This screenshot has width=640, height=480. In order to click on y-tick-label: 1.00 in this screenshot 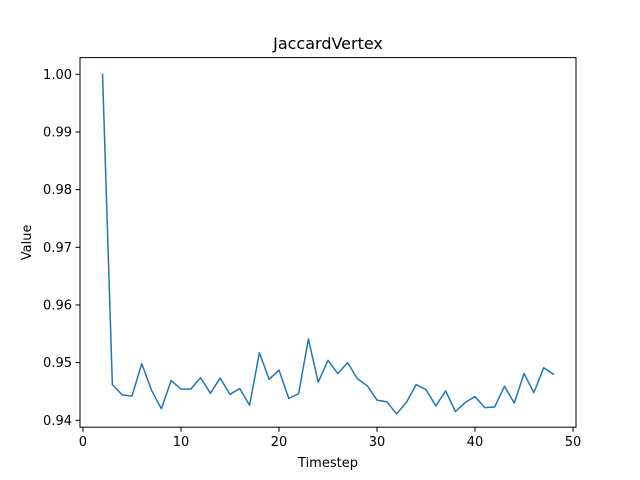, I will do `click(57, 75)`.